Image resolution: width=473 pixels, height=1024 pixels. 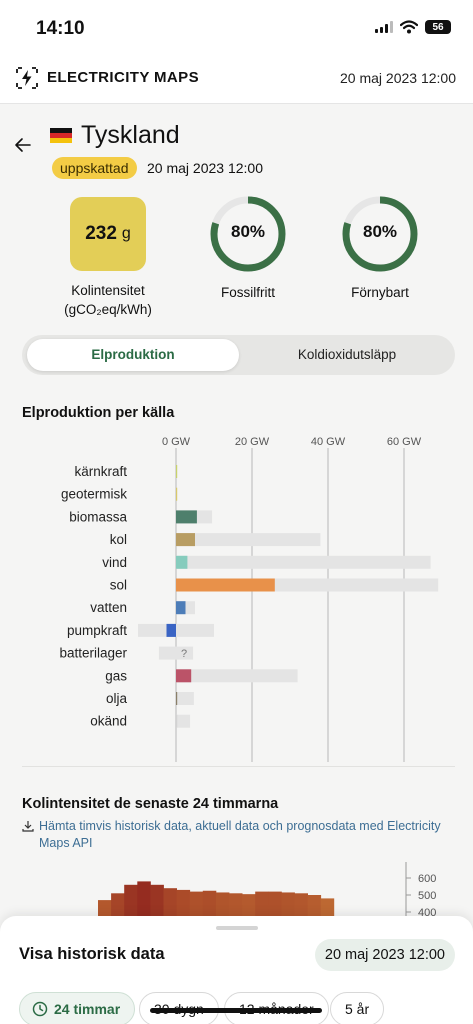 I want to click on x-tick-label: 20 GW, so click(x=252, y=442).